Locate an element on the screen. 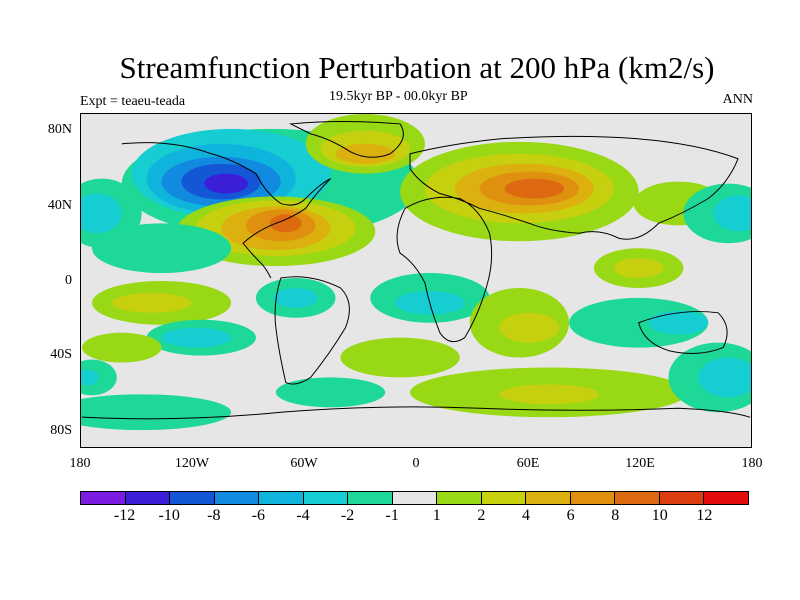 This screenshot has width=800, height=600. coastline-africa is located at coordinates (444, 269).